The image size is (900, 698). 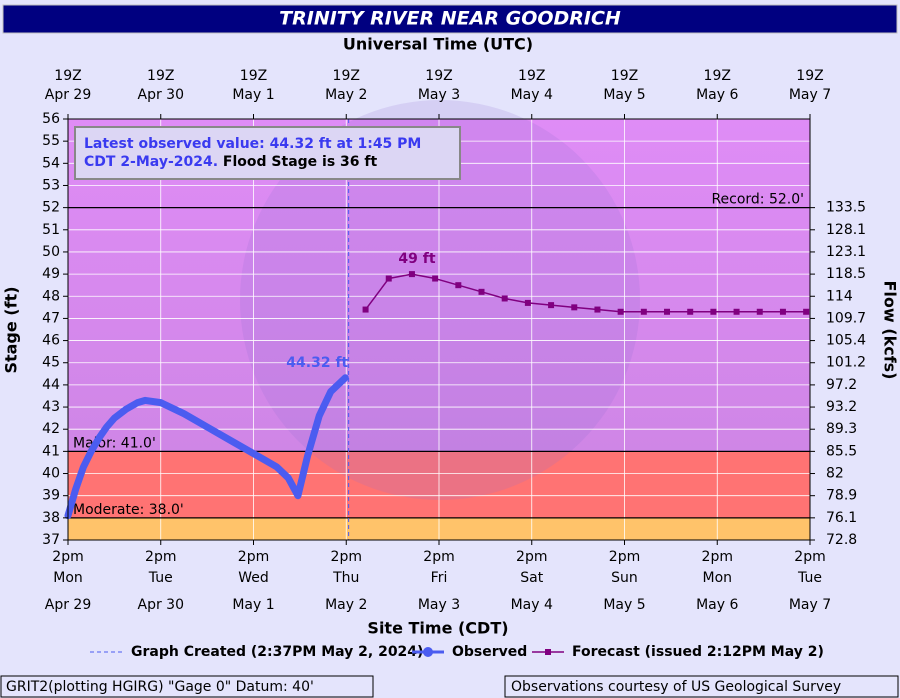 I want to click on y-tick-label: 40, so click(x=51, y=474).